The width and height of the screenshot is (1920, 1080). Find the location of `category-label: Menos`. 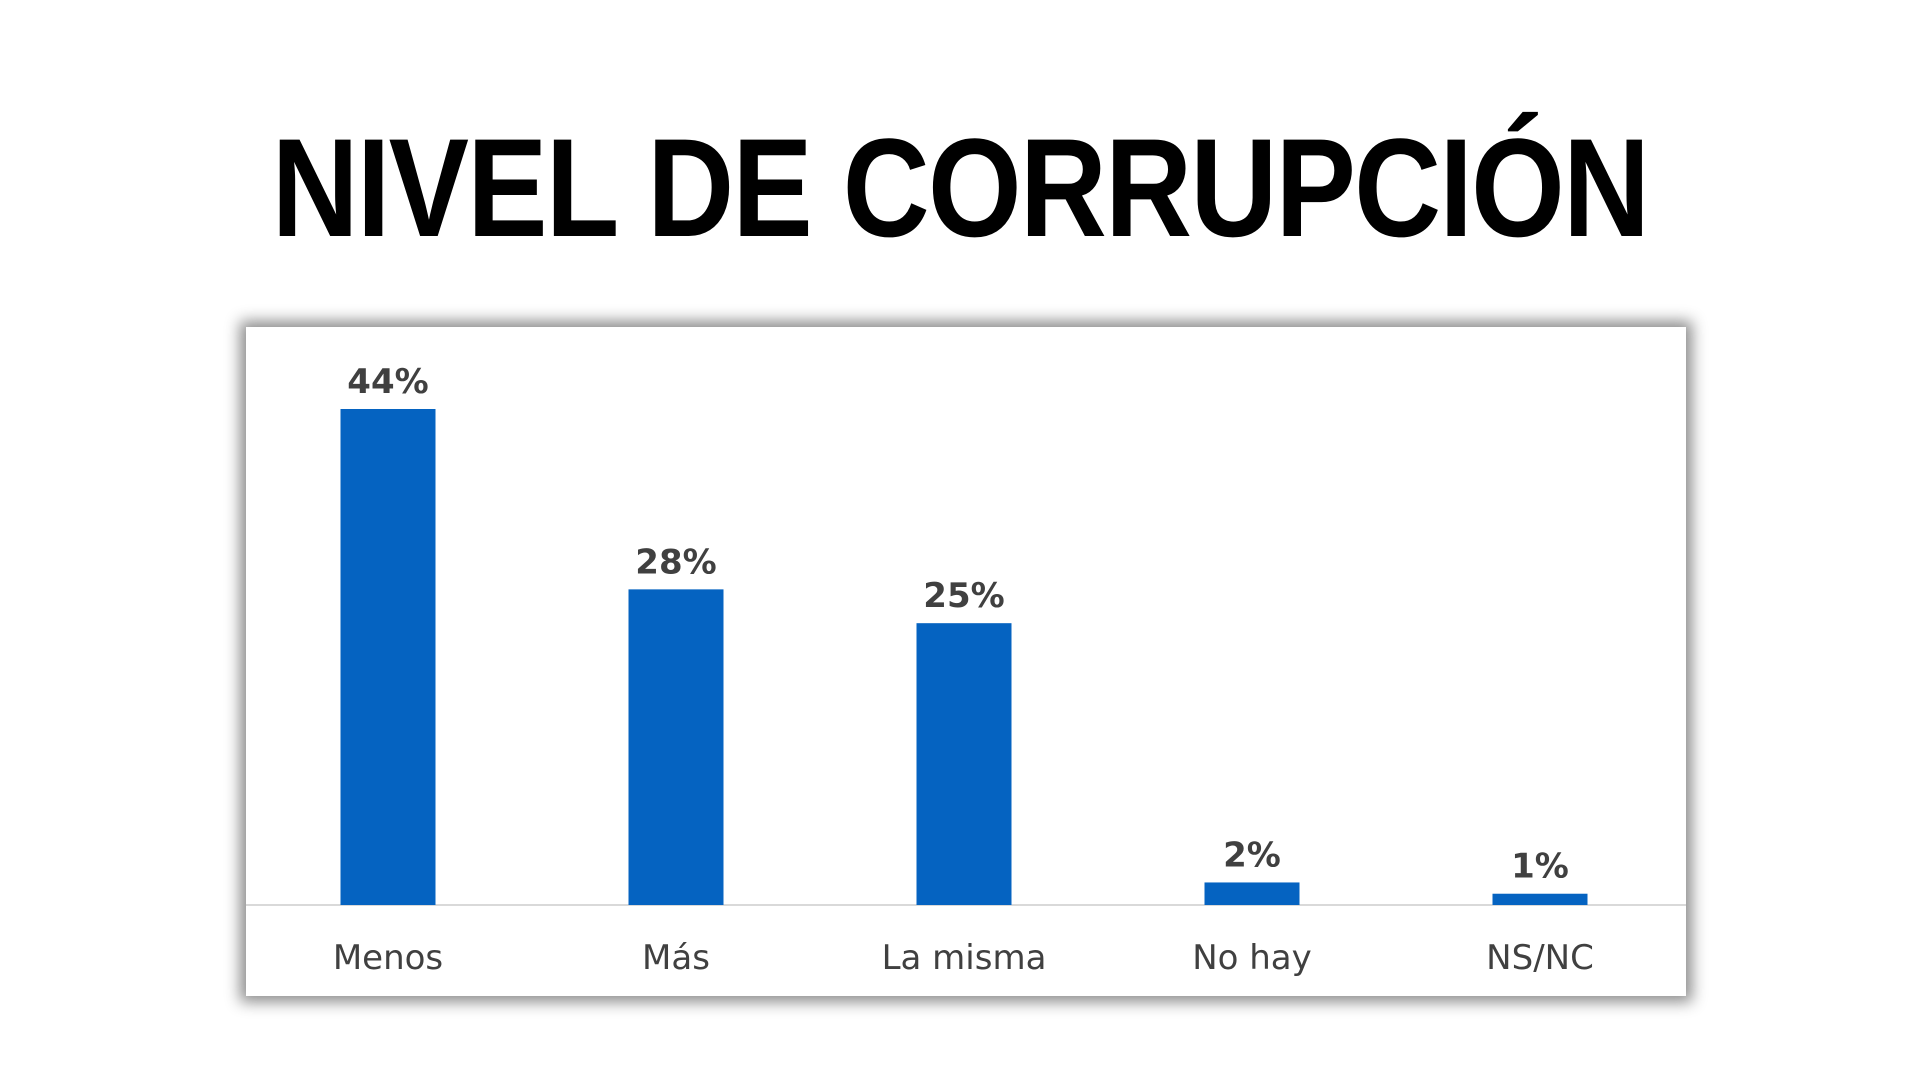

category-label: Menos is located at coordinates (388, 958).